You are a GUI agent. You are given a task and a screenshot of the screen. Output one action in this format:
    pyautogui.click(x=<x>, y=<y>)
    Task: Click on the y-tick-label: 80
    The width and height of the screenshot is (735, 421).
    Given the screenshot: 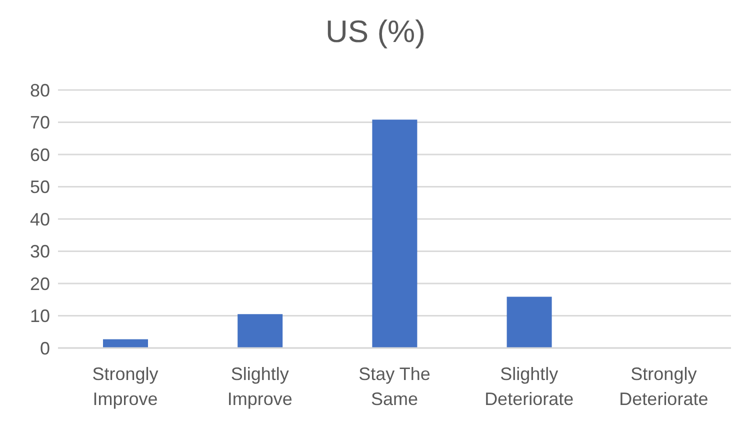 What is the action you would take?
    pyautogui.click(x=40, y=90)
    